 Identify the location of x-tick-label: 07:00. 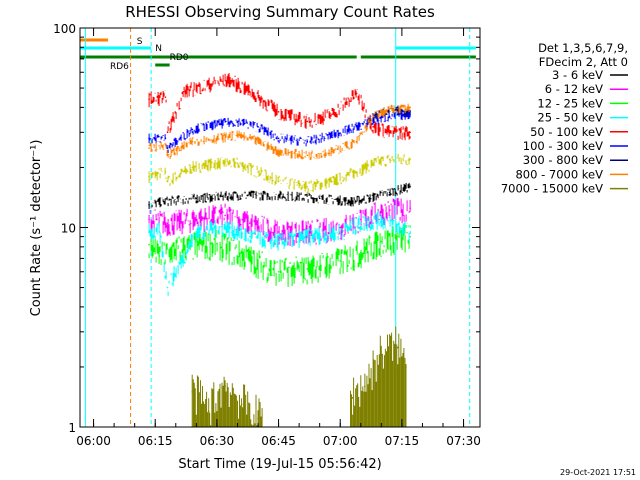
(340, 441).